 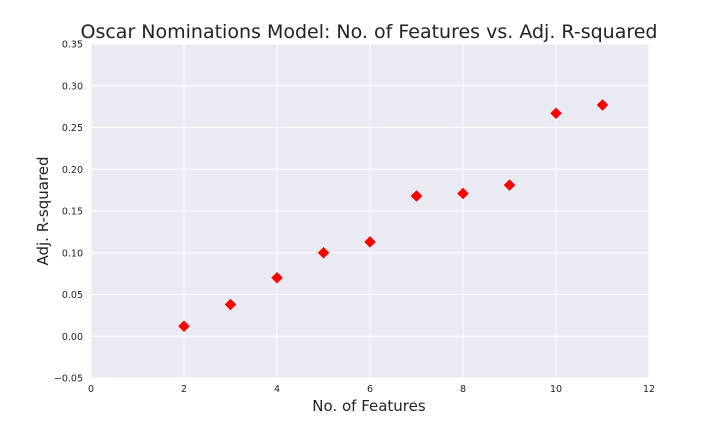 I want to click on y-tick-label: 0.00, so click(x=72, y=337).